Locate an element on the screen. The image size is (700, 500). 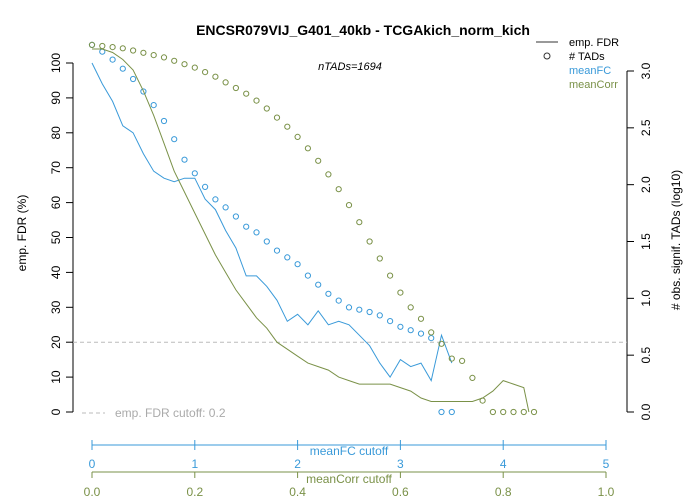
fc-axis-ticks: 0 1 2 3 4 5 is located at coordinates (349, 455).